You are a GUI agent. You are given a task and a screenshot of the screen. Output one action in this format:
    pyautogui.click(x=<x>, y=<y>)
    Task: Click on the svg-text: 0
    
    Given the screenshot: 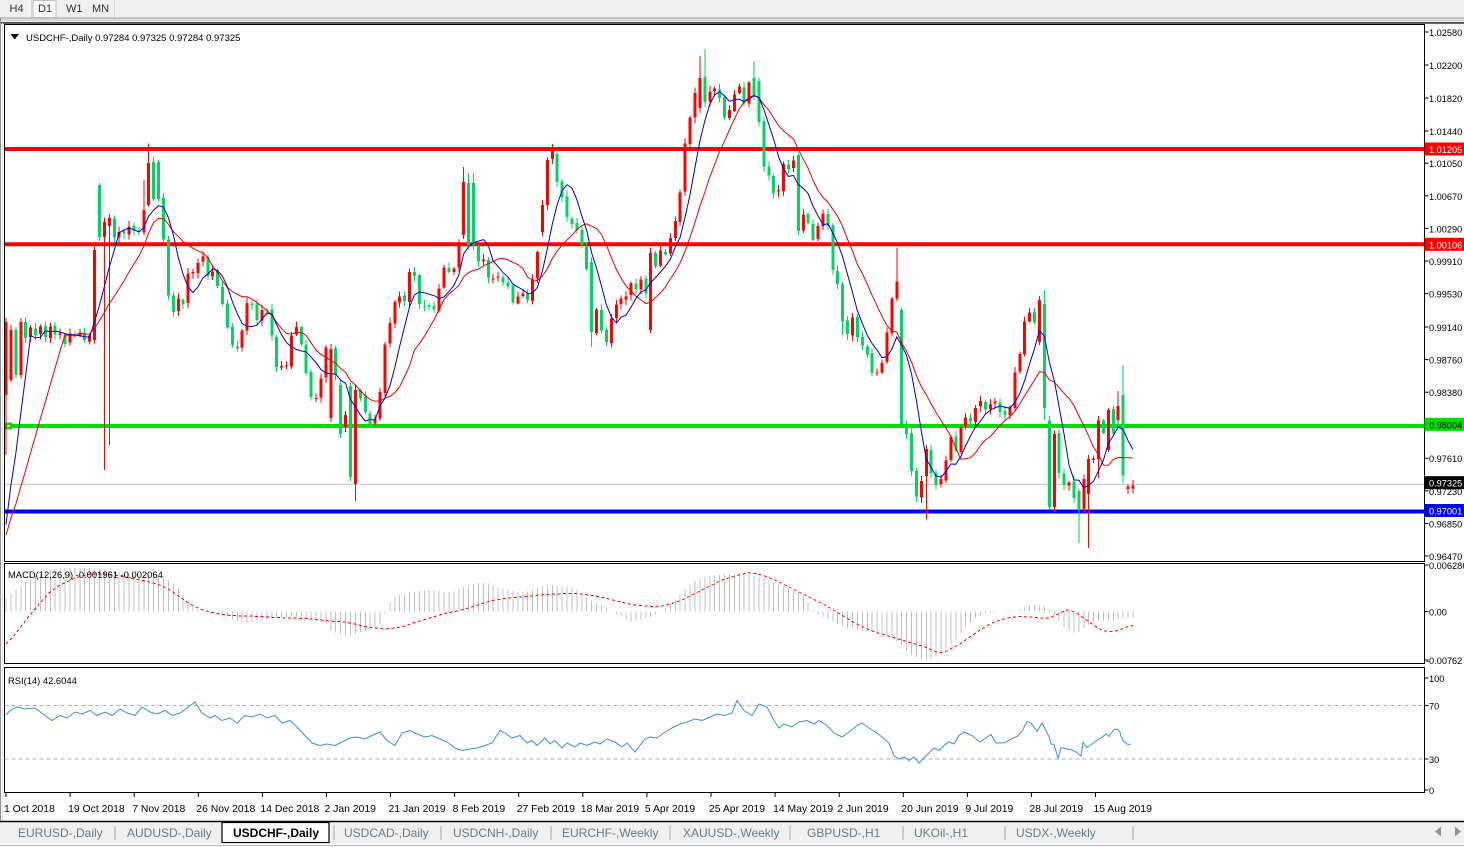 What is the action you would take?
    pyautogui.click(x=1431, y=791)
    